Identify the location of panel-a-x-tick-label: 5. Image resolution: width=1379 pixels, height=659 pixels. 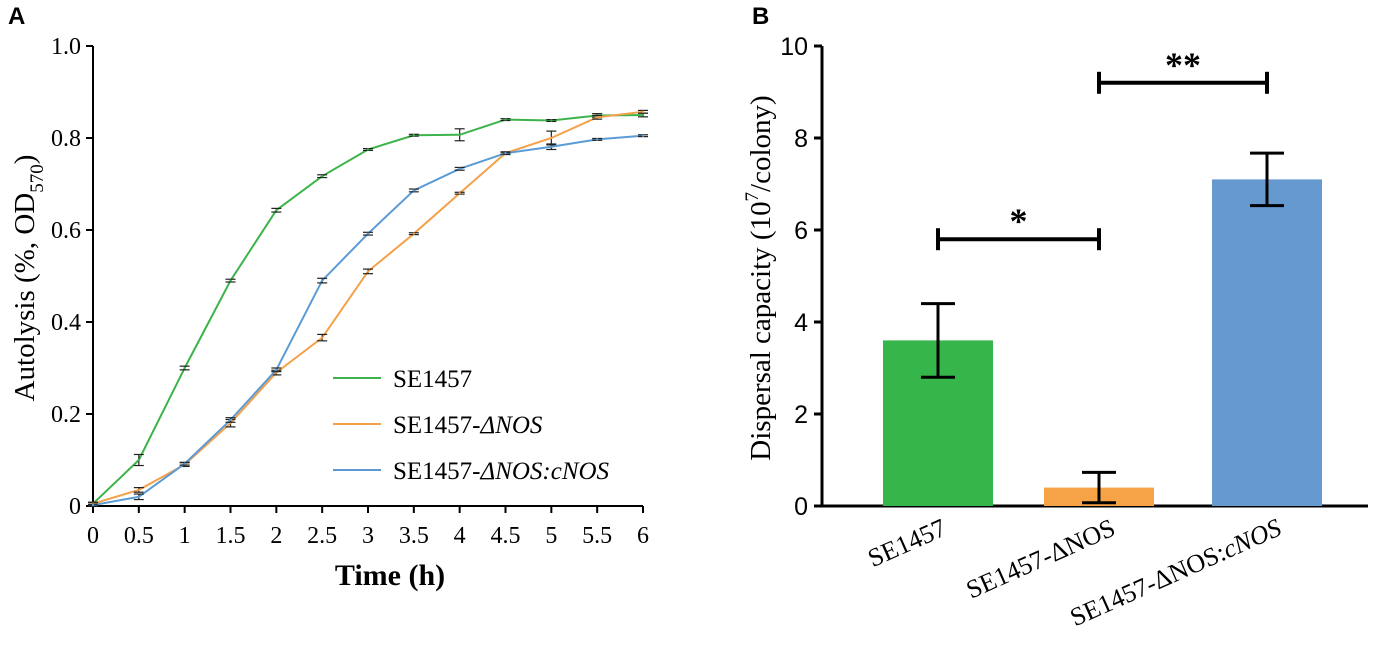
(551, 536).